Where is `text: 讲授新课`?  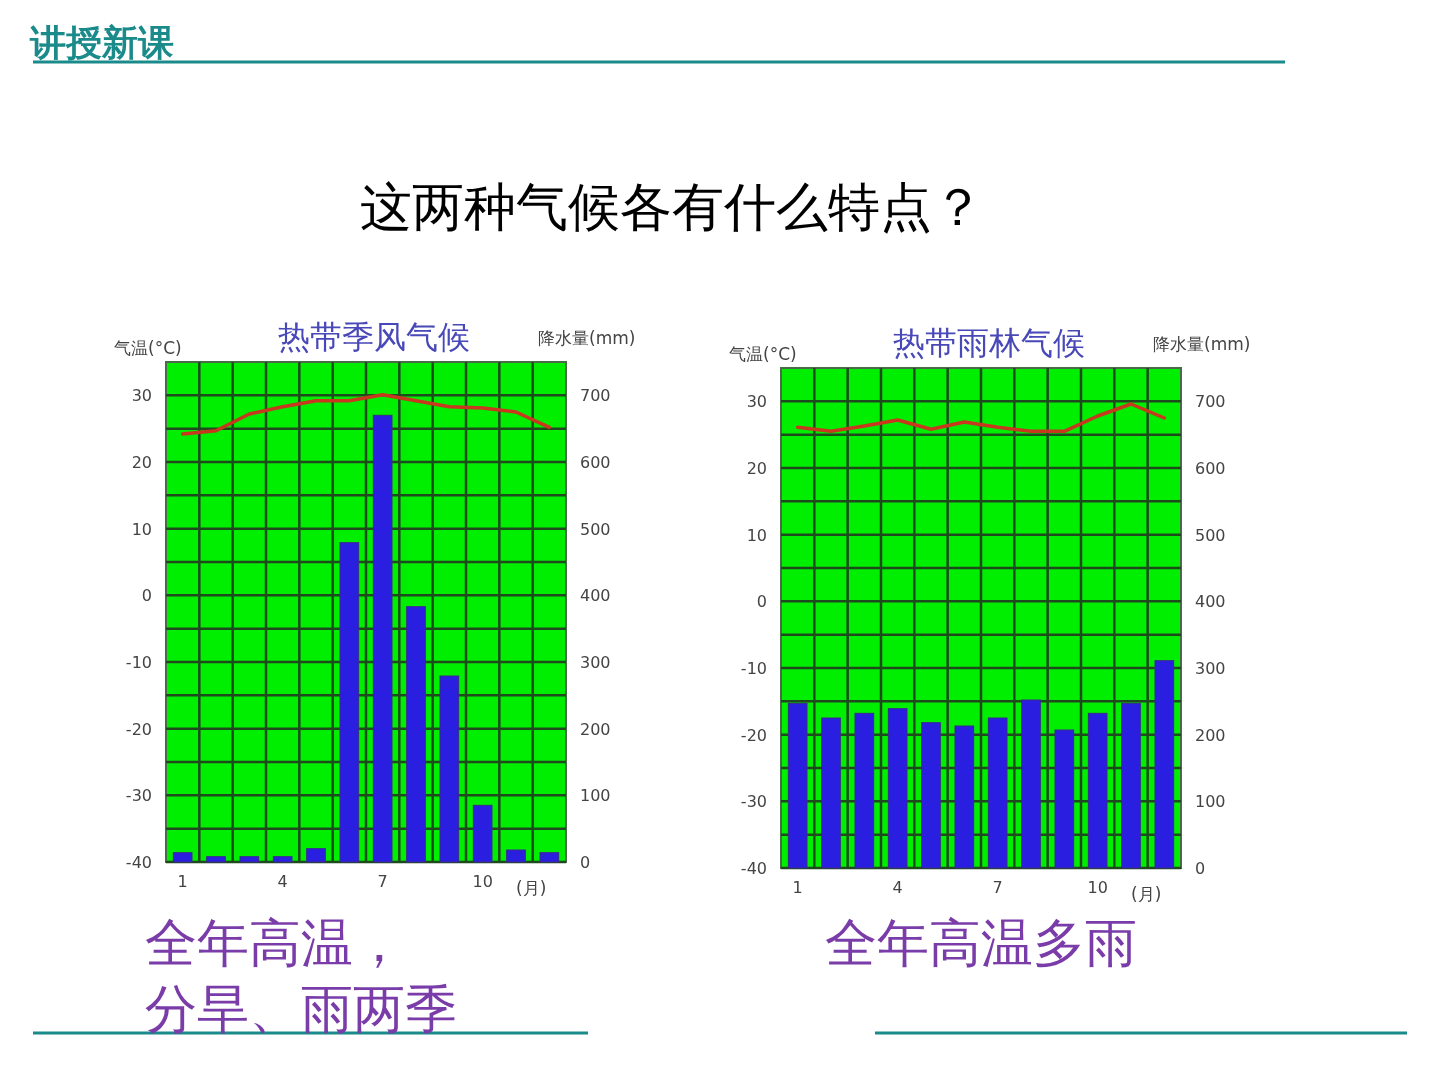
text: 讲授新课 is located at coordinates (101, 42).